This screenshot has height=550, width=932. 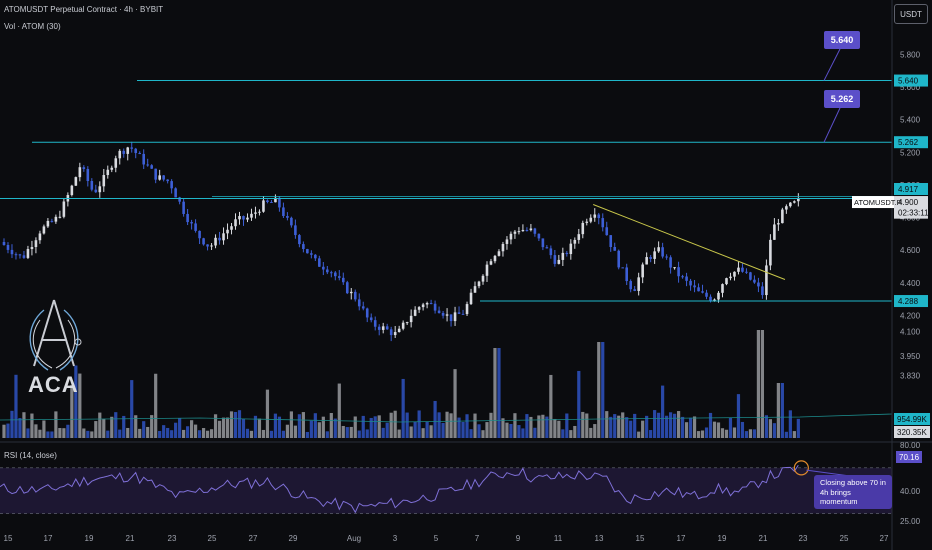 I want to click on price-tick-label: 4.100, so click(x=910, y=332).